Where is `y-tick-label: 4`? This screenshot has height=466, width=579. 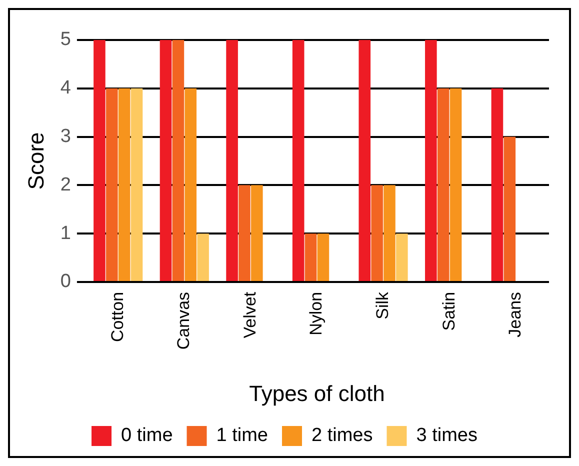
y-tick-label: 4 is located at coordinates (66, 88).